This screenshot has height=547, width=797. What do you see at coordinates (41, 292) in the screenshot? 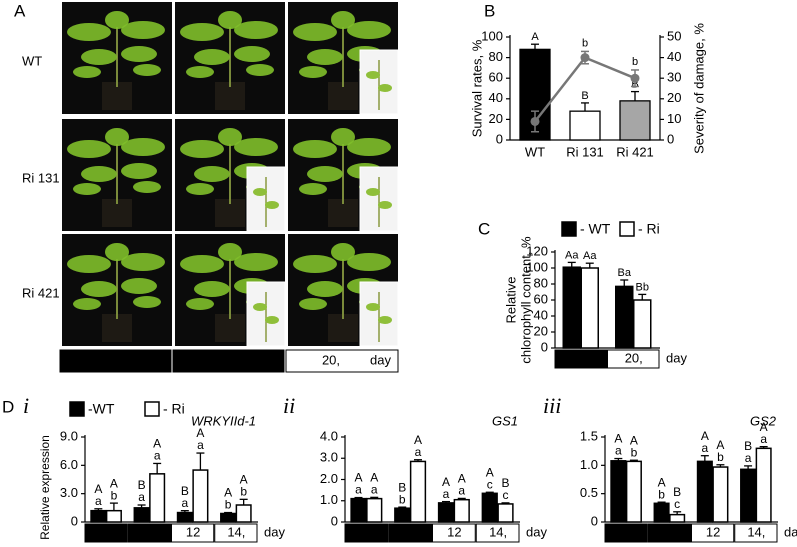
I see `row-label: Ri 421` at bounding box center [41, 292].